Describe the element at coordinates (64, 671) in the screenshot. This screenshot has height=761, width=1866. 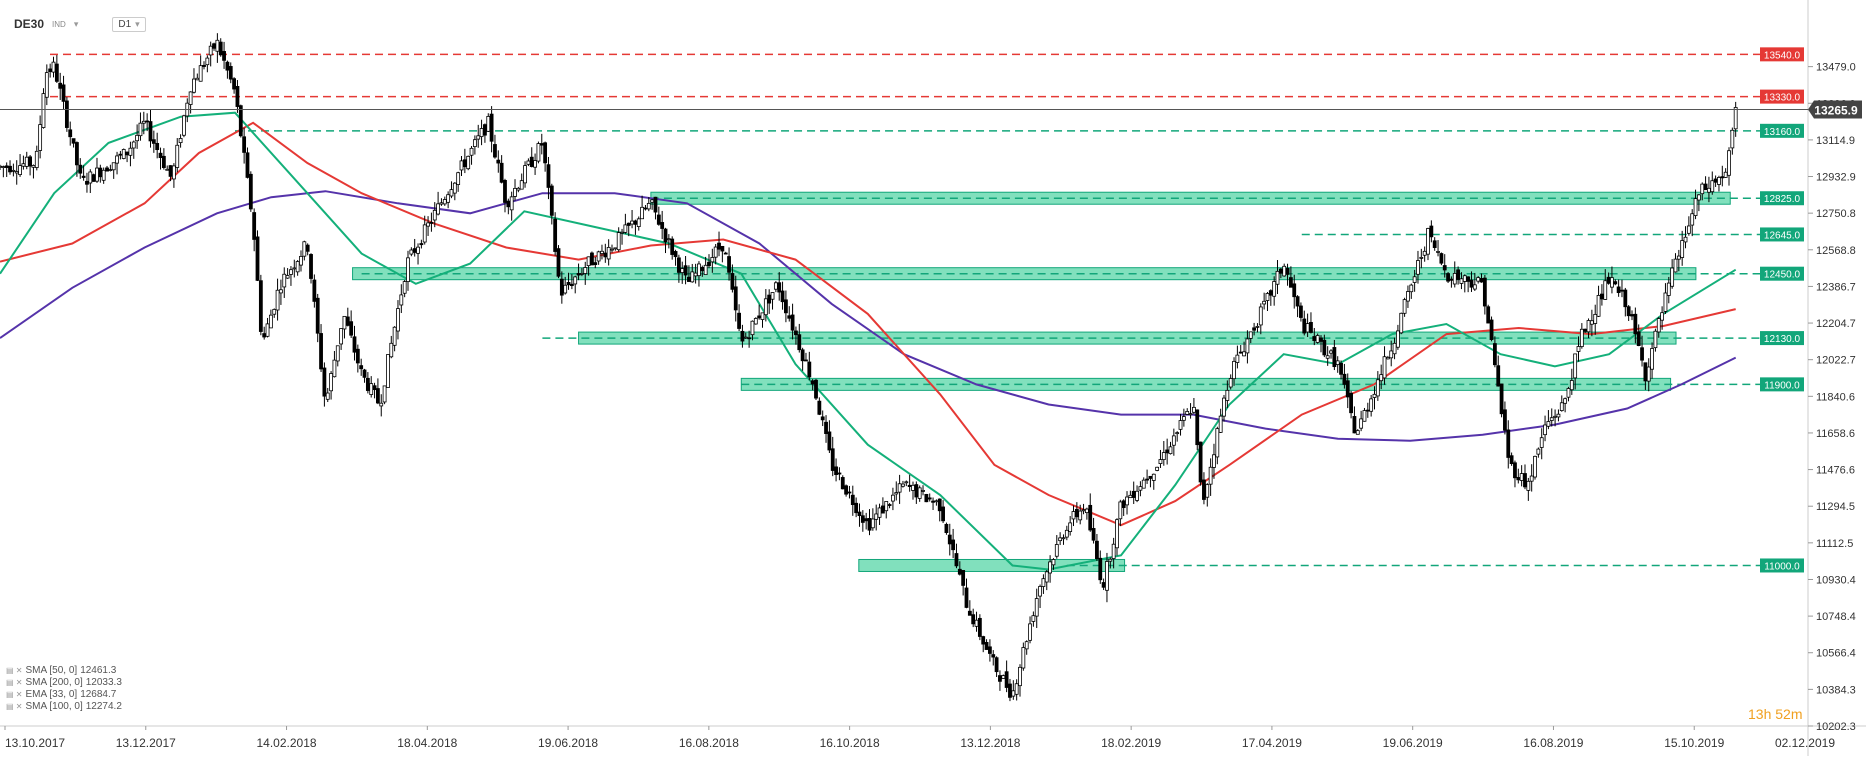
I see `legend-item: ▤ ✕ SMA [50, 0] 12461.3` at that location.